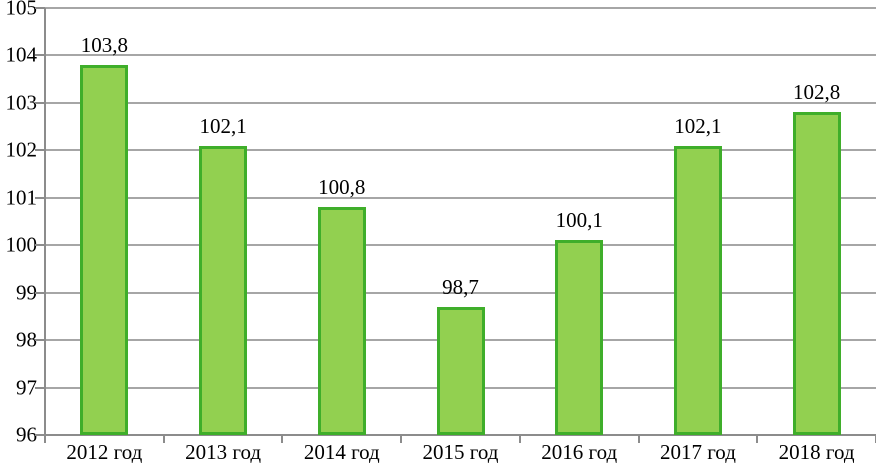 This screenshot has width=876, height=468. I want to click on y-tick-label: 105, so click(21, 10).